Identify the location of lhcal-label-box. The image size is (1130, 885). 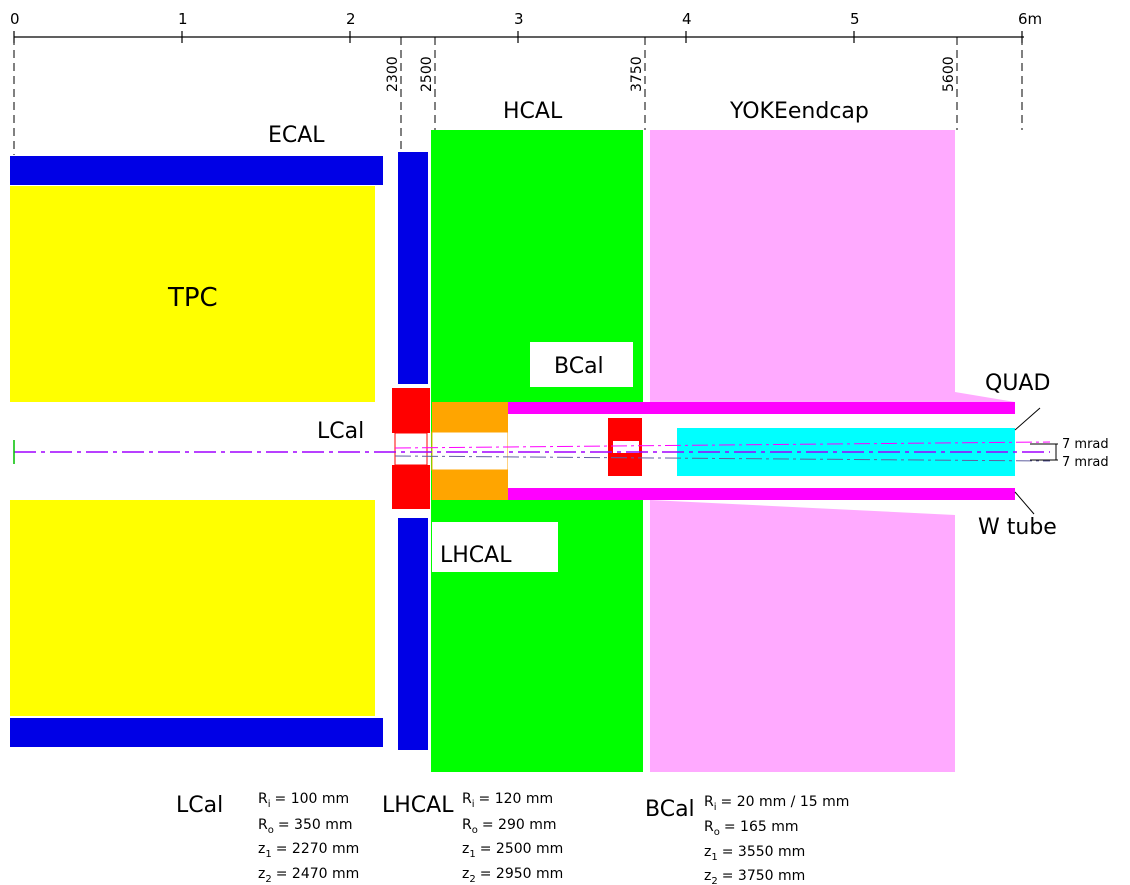
(495, 547).